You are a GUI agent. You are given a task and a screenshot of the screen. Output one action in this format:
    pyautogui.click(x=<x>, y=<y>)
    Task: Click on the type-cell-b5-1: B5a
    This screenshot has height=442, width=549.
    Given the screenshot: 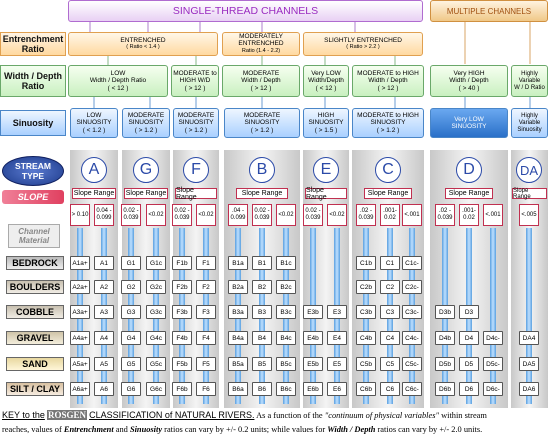 What is the action you would take?
    pyautogui.click(x=238, y=364)
    